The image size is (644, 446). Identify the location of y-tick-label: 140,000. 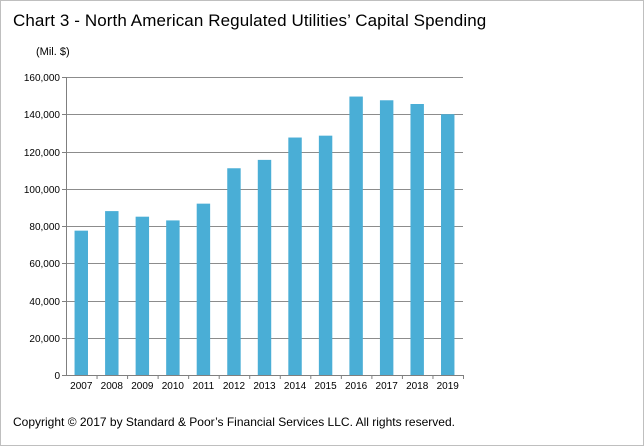
(42, 115).